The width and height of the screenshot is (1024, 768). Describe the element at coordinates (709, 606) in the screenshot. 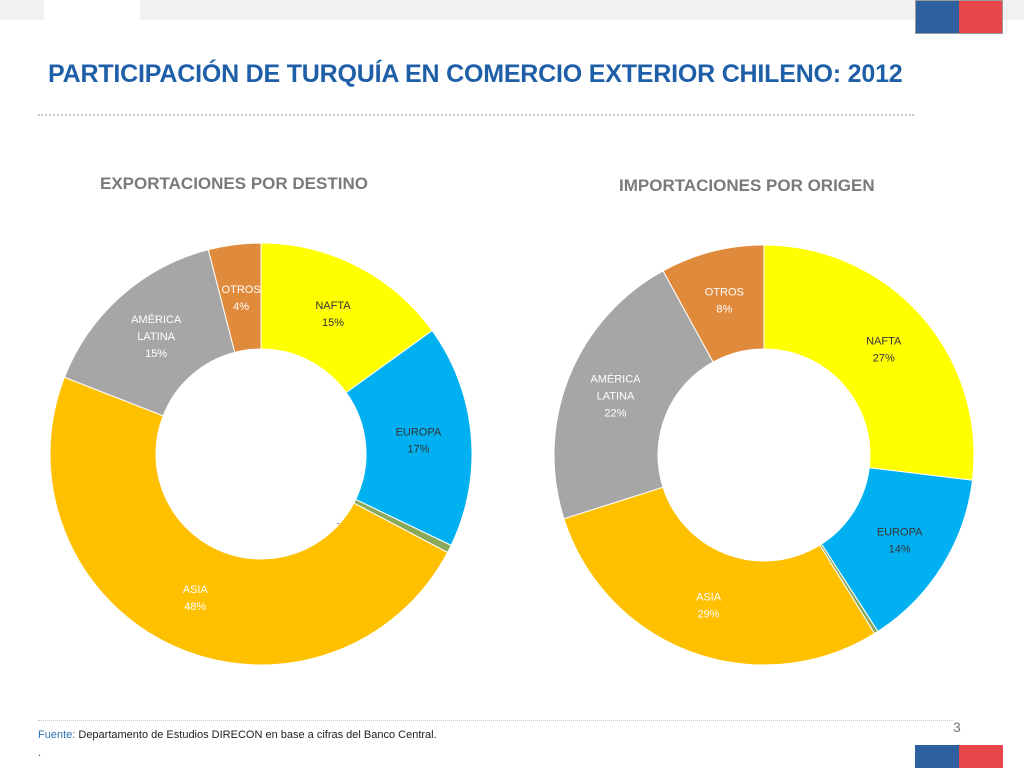

I see `donut-label-asia: ASIA 29%` at that location.